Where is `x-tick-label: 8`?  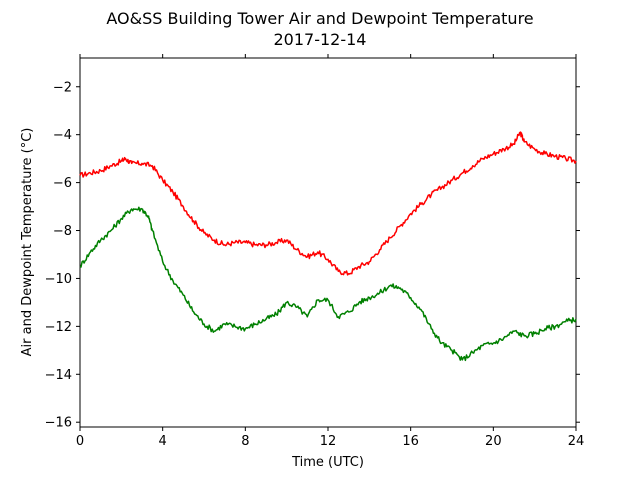
x-tick-label: 8 is located at coordinates (245, 441).